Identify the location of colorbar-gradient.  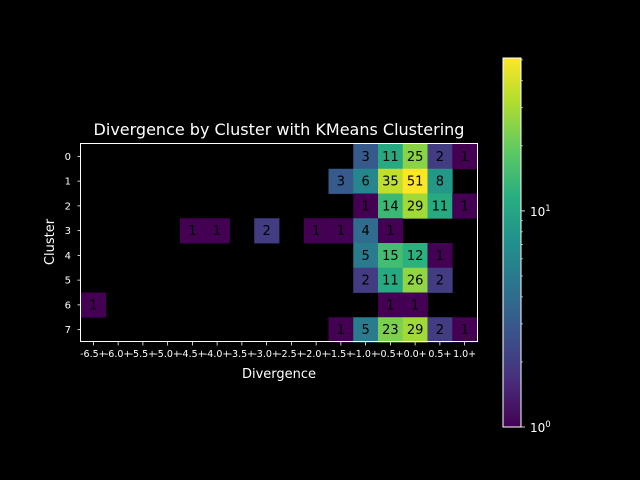
(512, 242).